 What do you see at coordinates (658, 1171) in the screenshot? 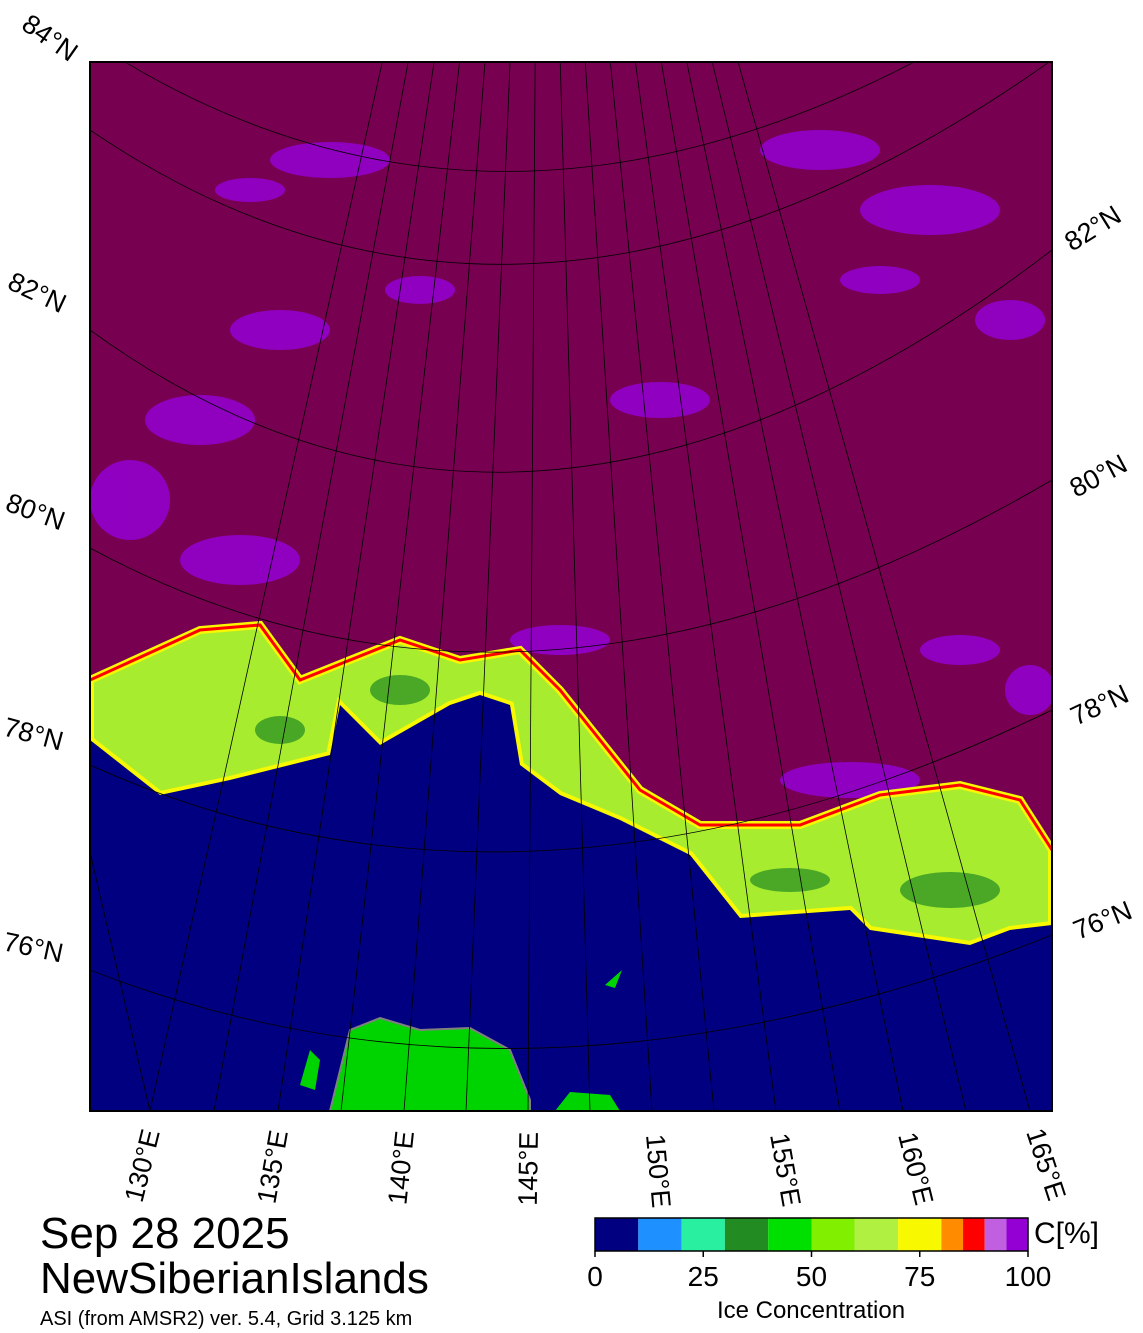
I see `lon-label: 150°E` at bounding box center [658, 1171].